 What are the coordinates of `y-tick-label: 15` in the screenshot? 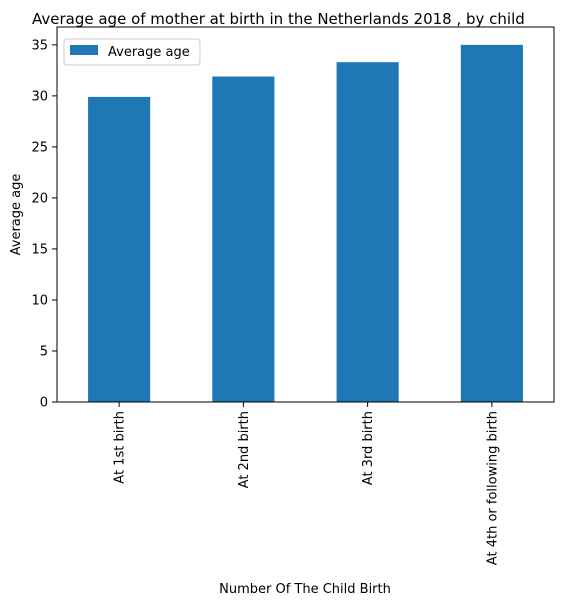 It's located at (39, 249).